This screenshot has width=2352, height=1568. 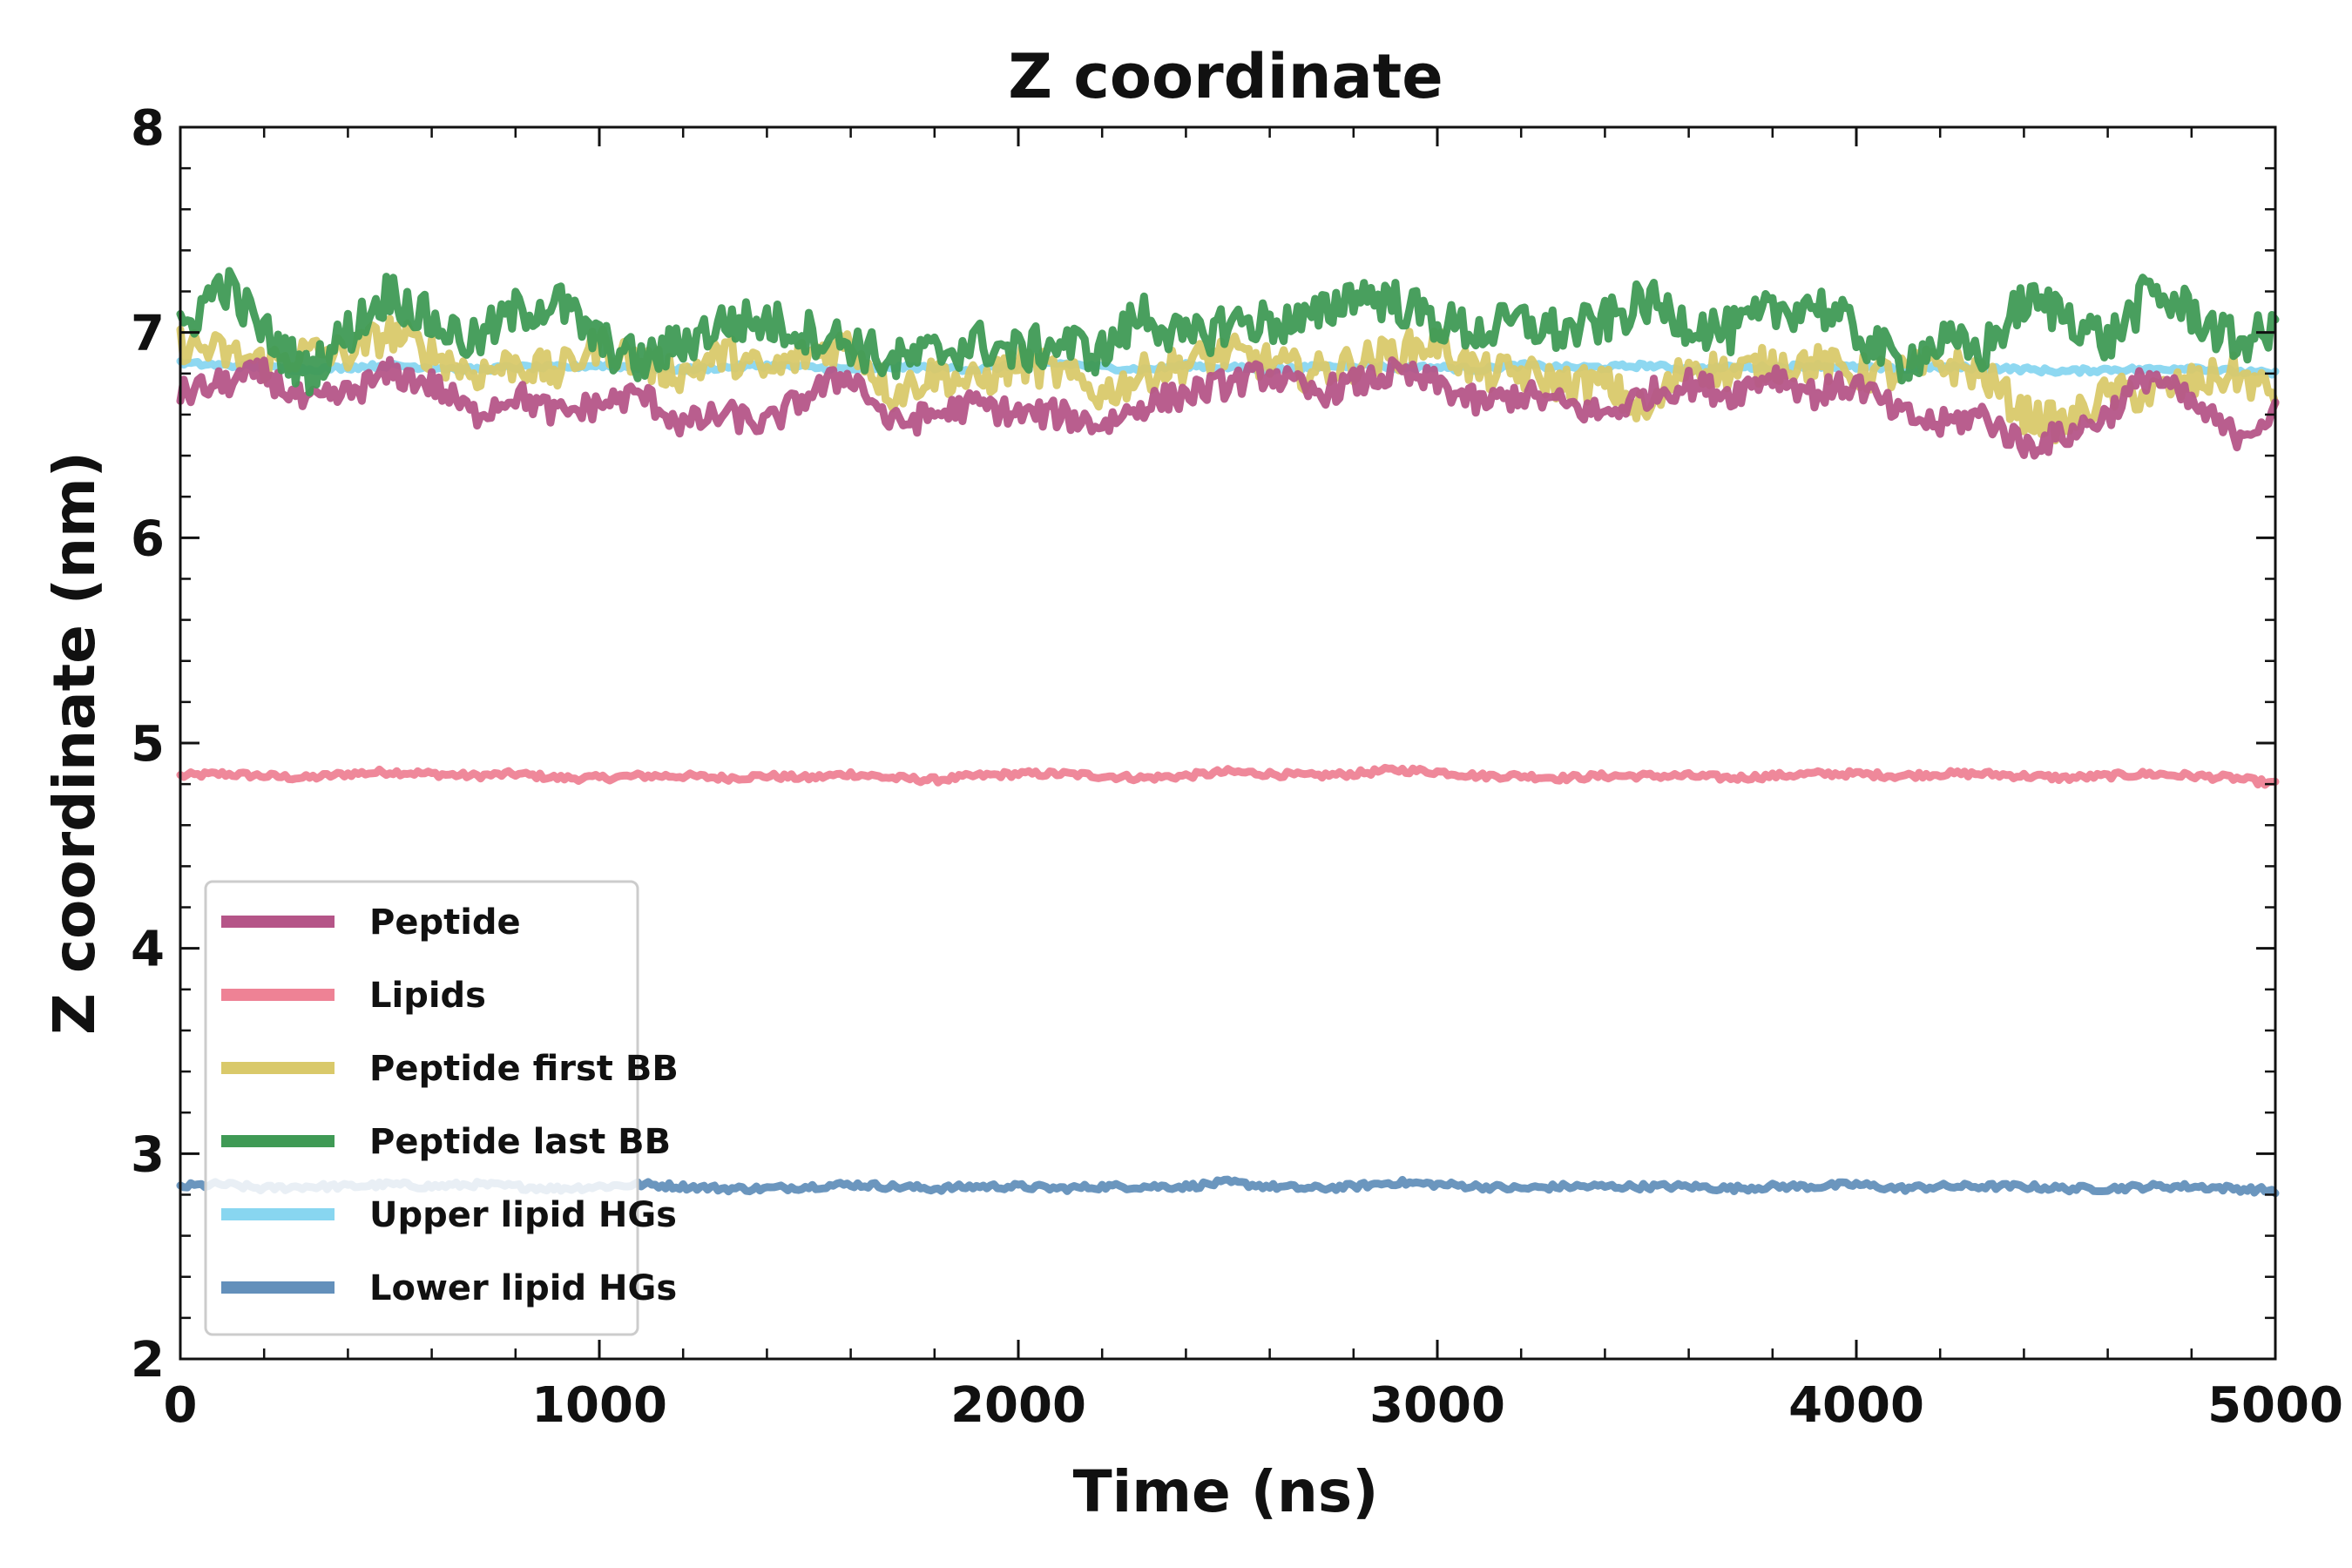 What do you see at coordinates (445, 923) in the screenshot?
I see `legend-label: Peptide` at bounding box center [445, 923].